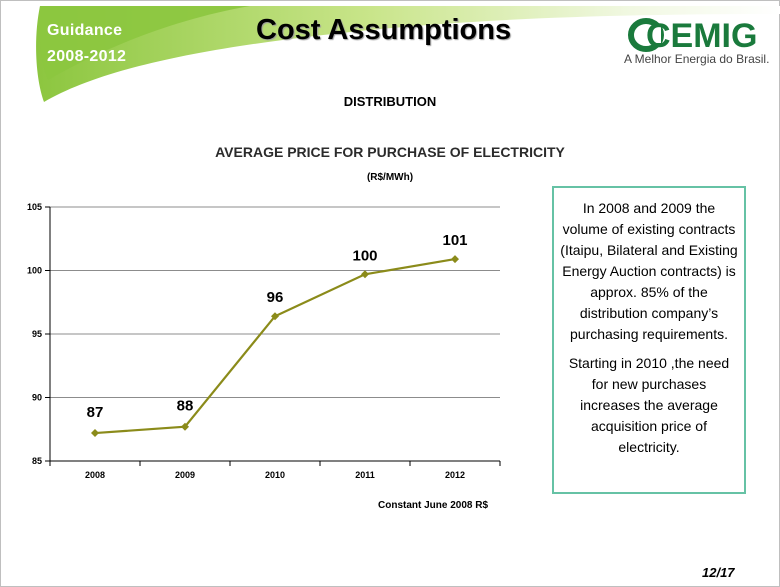 The image size is (780, 587). What do you see at coordinates (275, 346) in the screenshot?
I see `series-line` at bounding box center [275, 346].